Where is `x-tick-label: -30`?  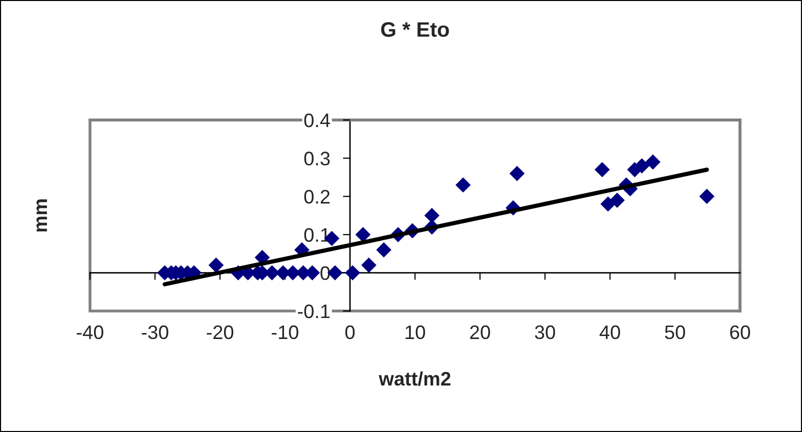
x-tick-label: -30 is located at coordinates (155, 332).